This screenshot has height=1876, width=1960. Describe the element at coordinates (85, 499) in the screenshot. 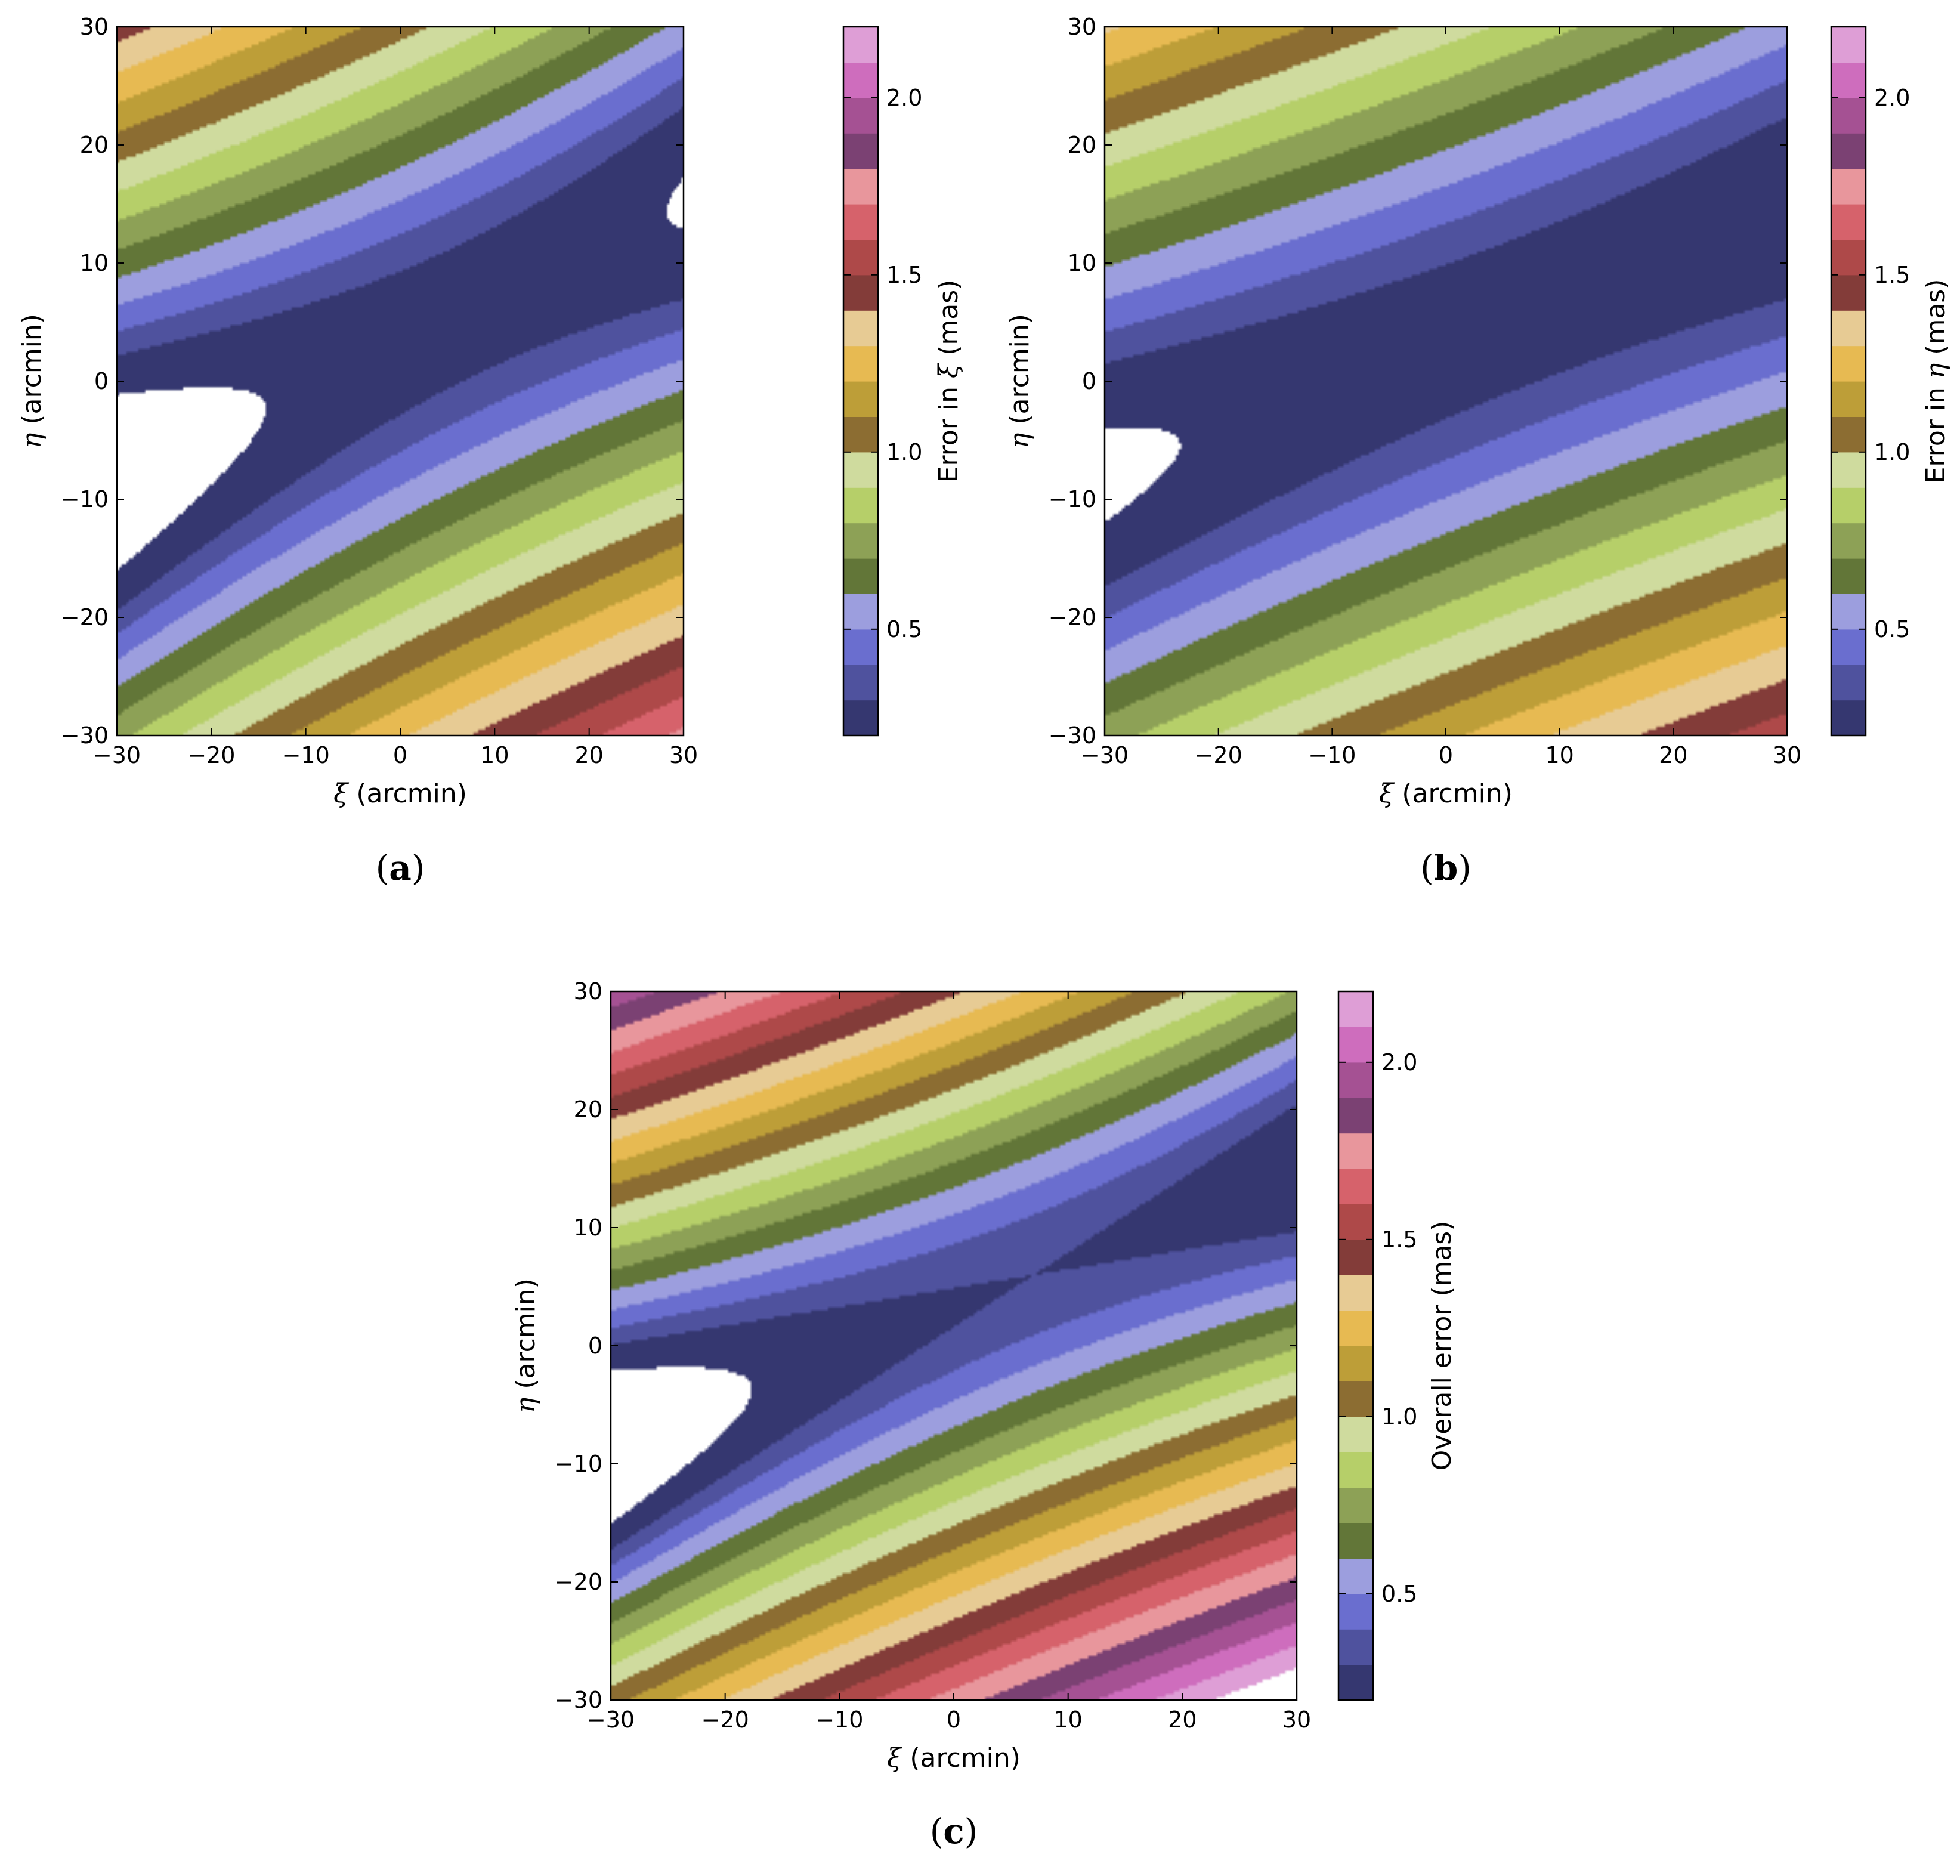

I see `y-tick-label: −10` at that location.